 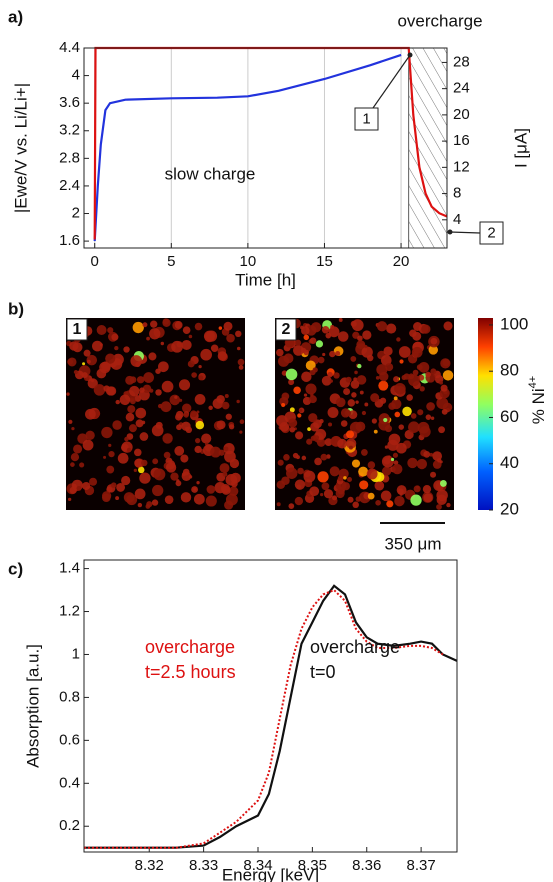 What do you see at coordinates (286, 329) in the screenshot?
I see `image-label: 2` at bounding box center [286, 329].